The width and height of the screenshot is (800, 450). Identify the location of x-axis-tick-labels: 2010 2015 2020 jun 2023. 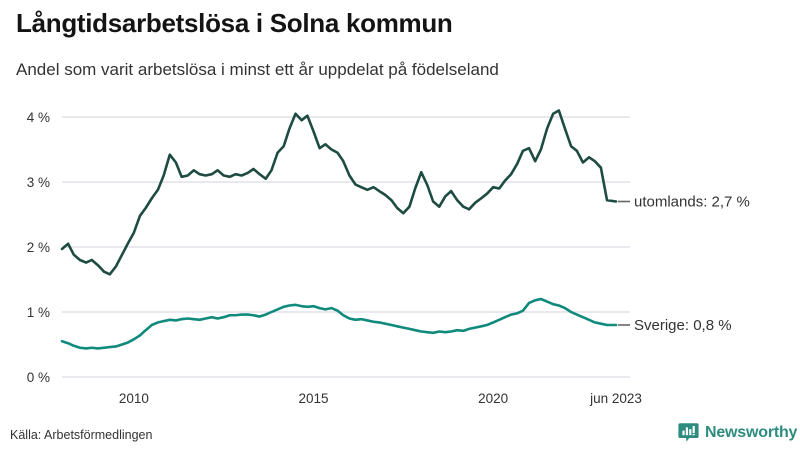
(380, 398).